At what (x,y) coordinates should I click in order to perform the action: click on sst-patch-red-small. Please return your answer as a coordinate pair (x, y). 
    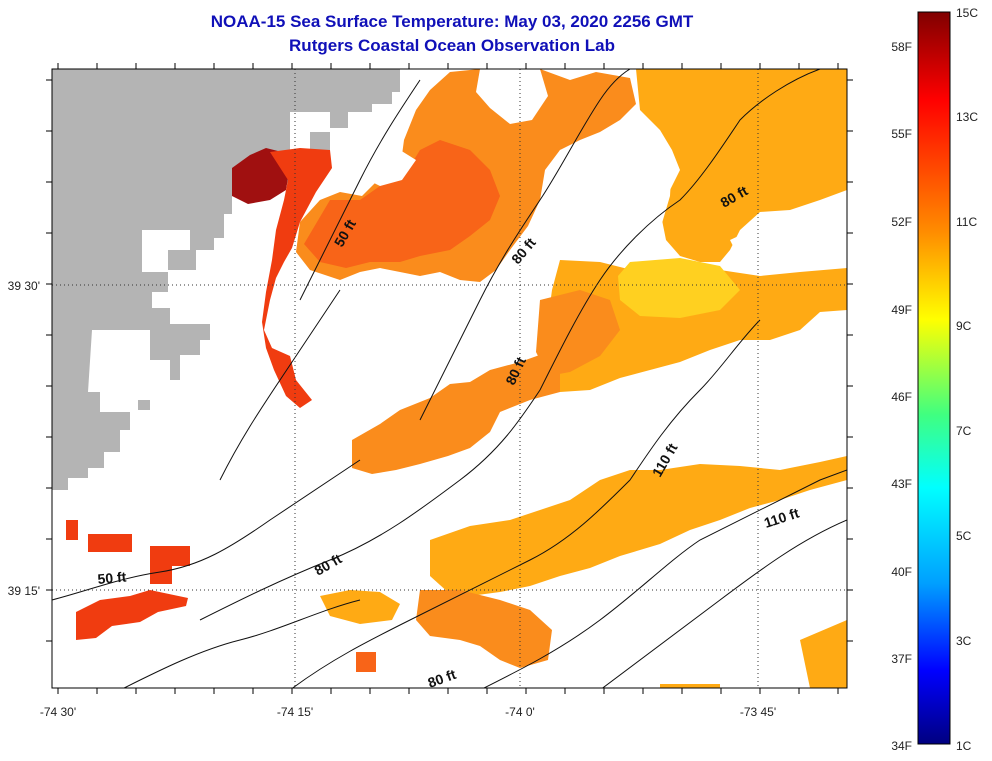
    Looking at the image, I should click on (366, 662).